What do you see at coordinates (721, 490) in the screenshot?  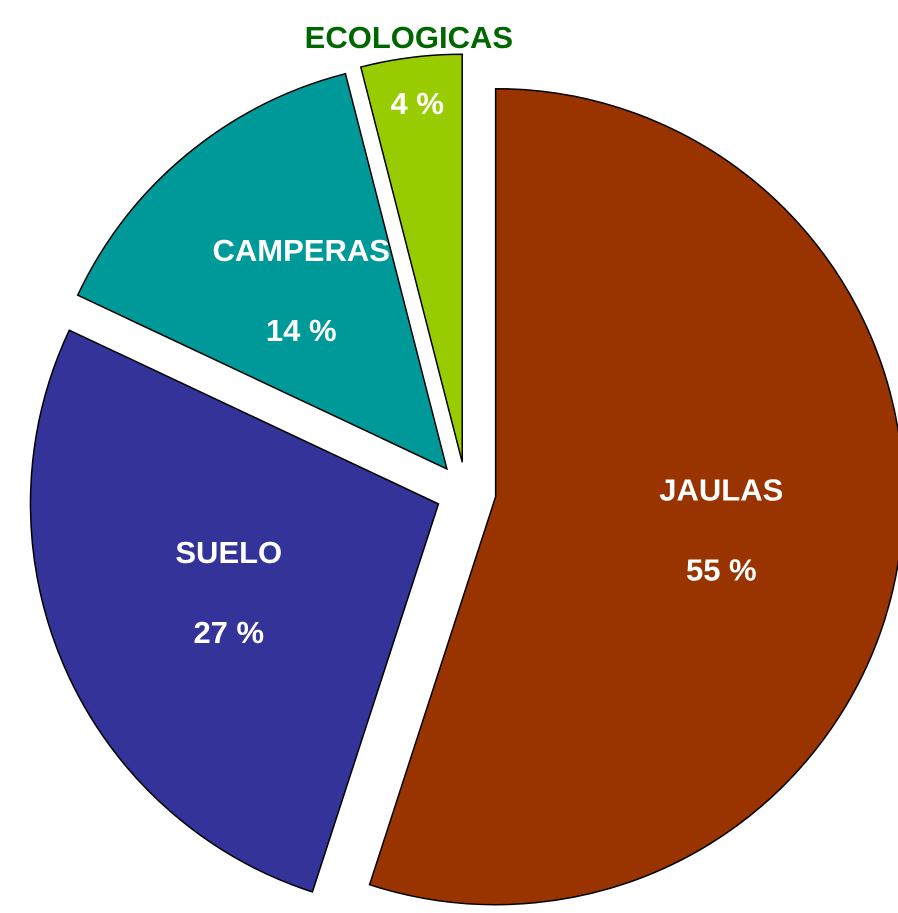 I see `slice-category-label: JAULAS` at bounding box center [721, 490].